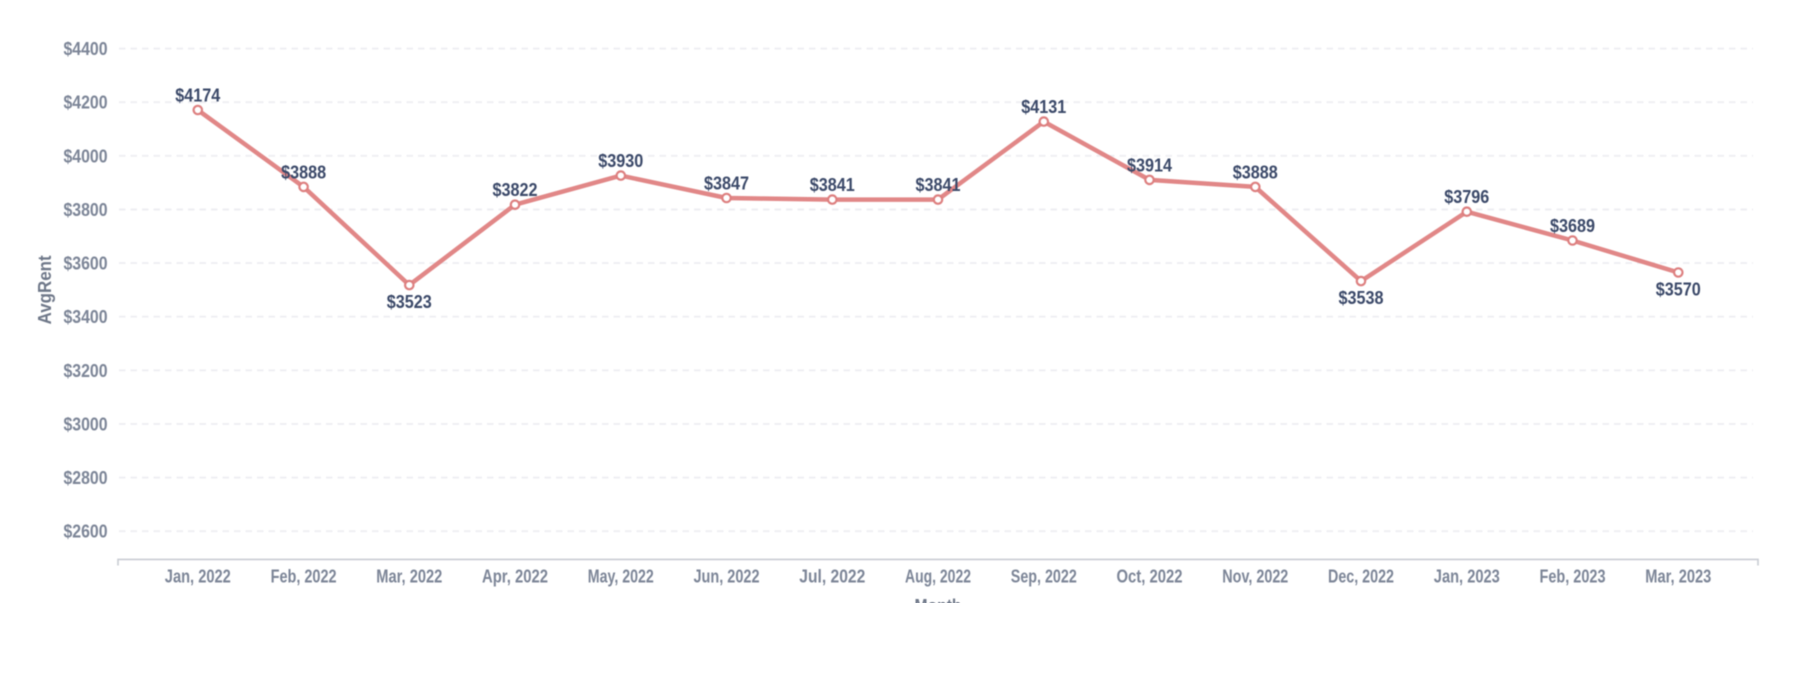 The width and height of the screenshot is (1794, 700). What do you see at coordinates (86, 264) in the screenshot?
I see `svg-text: $3600` at bounding box center [86, 264].